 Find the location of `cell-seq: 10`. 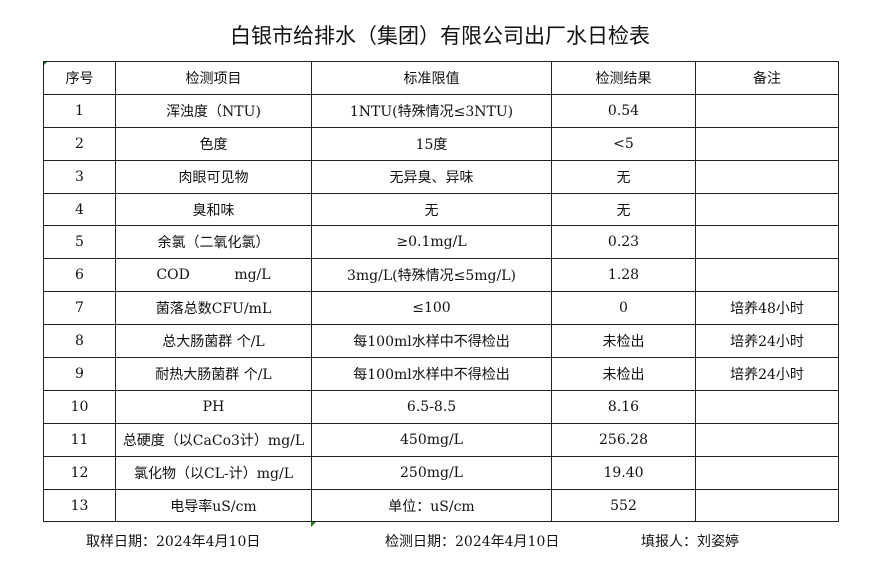

cell-seq: 10 is located at coordinates (79, 406).